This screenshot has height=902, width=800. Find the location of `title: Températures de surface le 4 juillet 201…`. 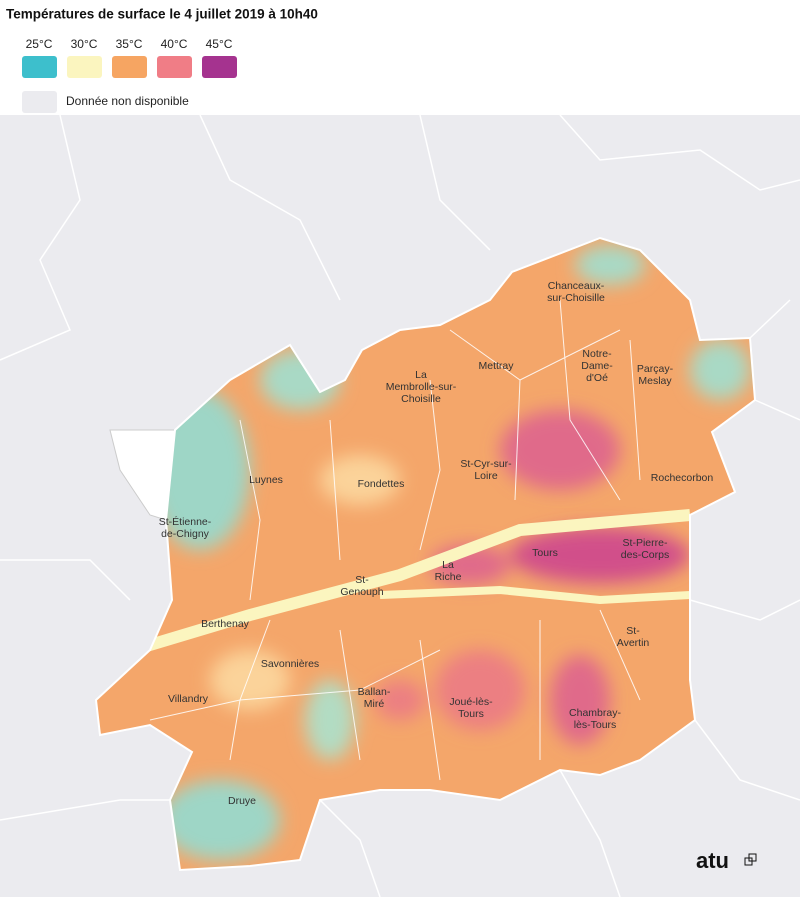

title: Températures de surface le 4 juillet 201… is located at coordinates (162, 14).